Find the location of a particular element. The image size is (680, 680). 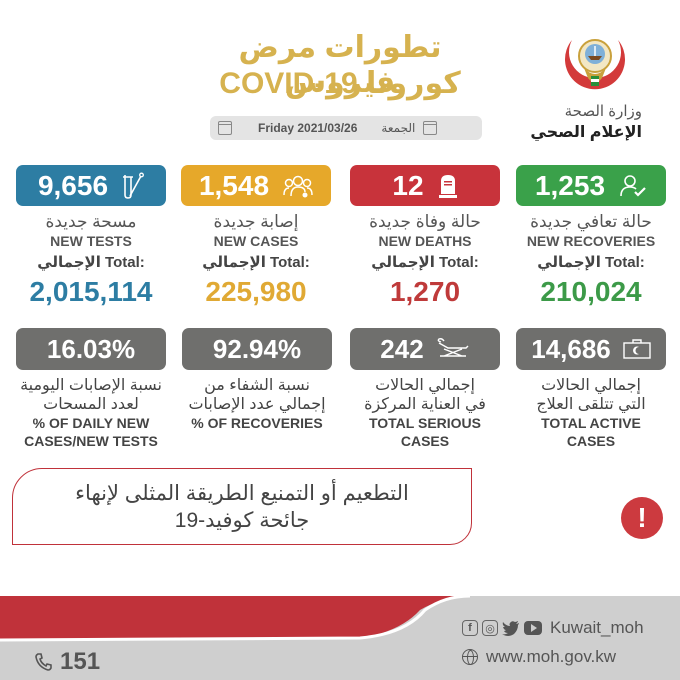

pct-box: 242 is located at coordinates (425, 349).